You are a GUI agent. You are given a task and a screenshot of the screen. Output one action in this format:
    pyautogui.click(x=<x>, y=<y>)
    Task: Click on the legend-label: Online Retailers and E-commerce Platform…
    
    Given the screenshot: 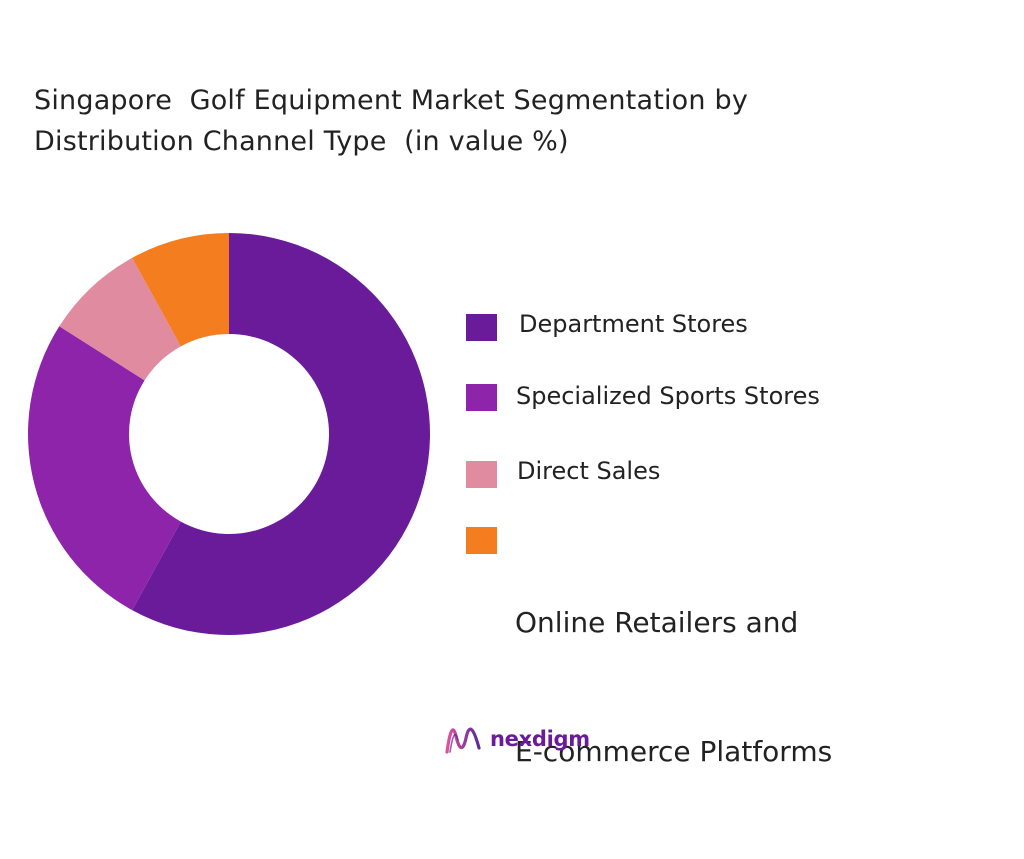 What is the action you would take?
    pyautogui.click(x=673, y=687)
    